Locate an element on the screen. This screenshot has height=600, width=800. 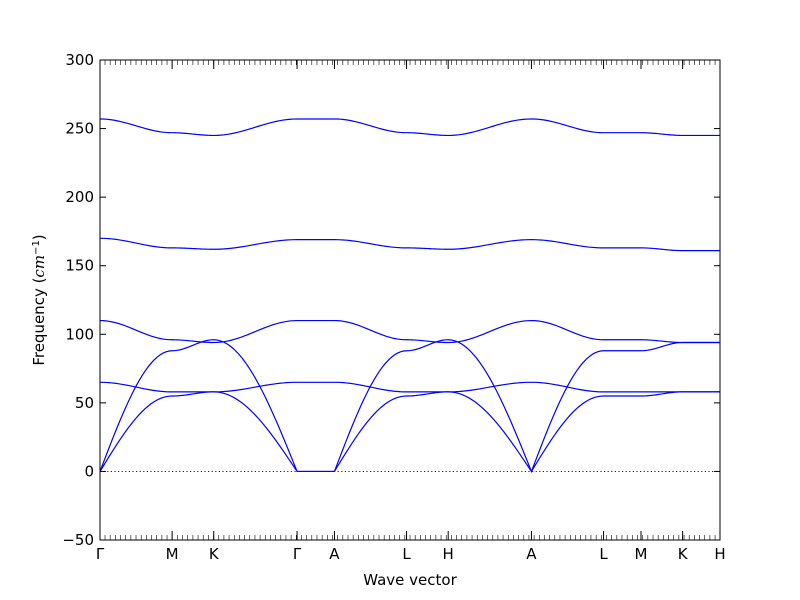
y-axis-label-exponent: −1 is located at coordinates (36, 247).